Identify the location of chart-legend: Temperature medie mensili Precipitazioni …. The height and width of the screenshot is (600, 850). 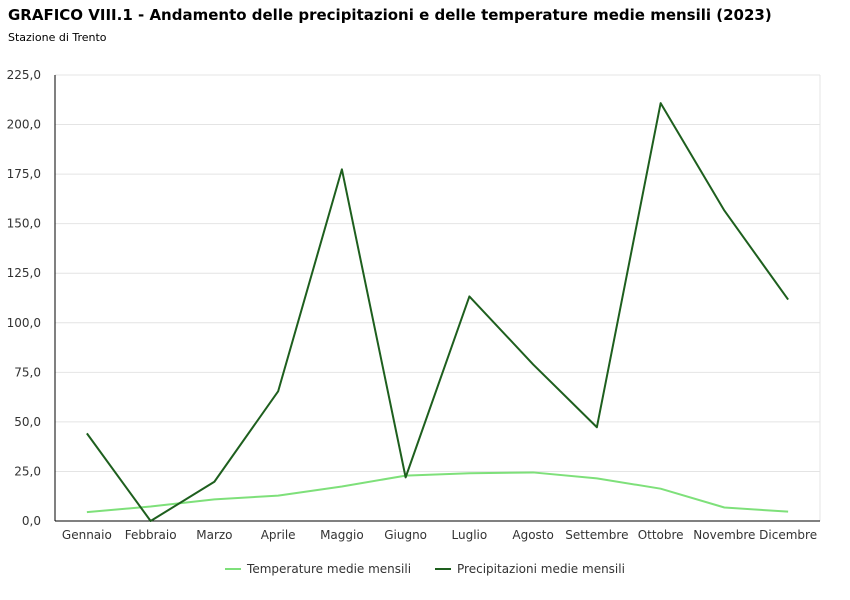
(425, 569).